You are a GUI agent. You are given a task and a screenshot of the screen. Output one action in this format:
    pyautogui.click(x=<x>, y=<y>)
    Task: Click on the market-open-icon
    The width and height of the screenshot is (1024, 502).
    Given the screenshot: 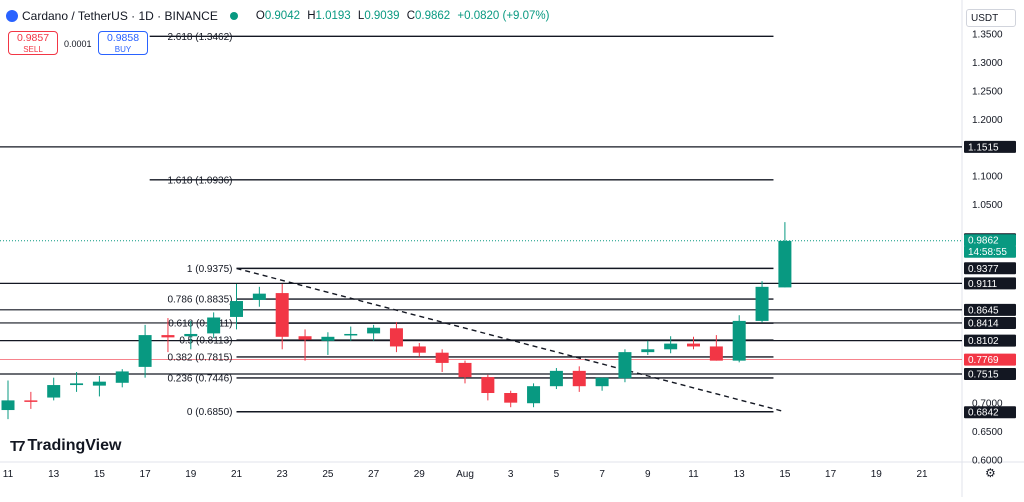 What is the action you would take?
    pyautogui.click(x=233, y=16)
    